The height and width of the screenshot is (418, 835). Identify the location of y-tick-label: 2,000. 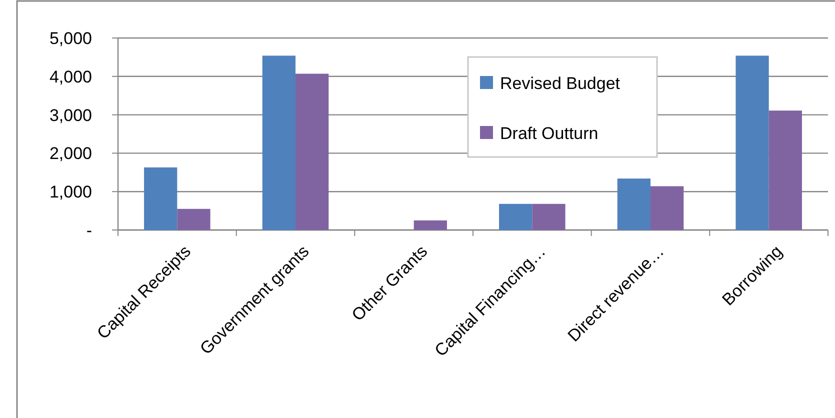
(70, 154).